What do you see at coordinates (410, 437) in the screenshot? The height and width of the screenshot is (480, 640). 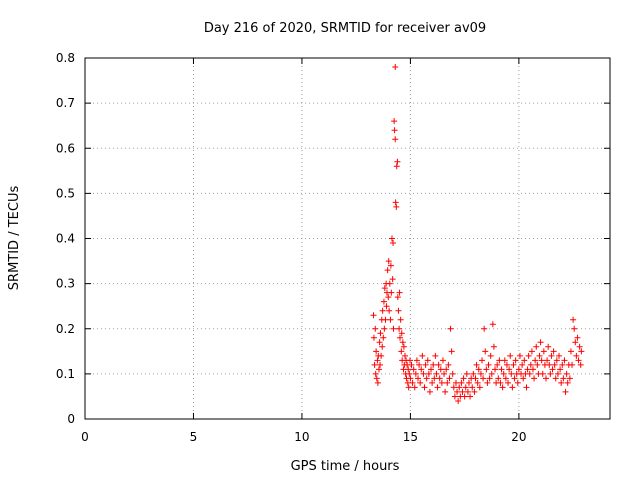 I see `x-tick-label: 15` at bounding box center [410, 437].